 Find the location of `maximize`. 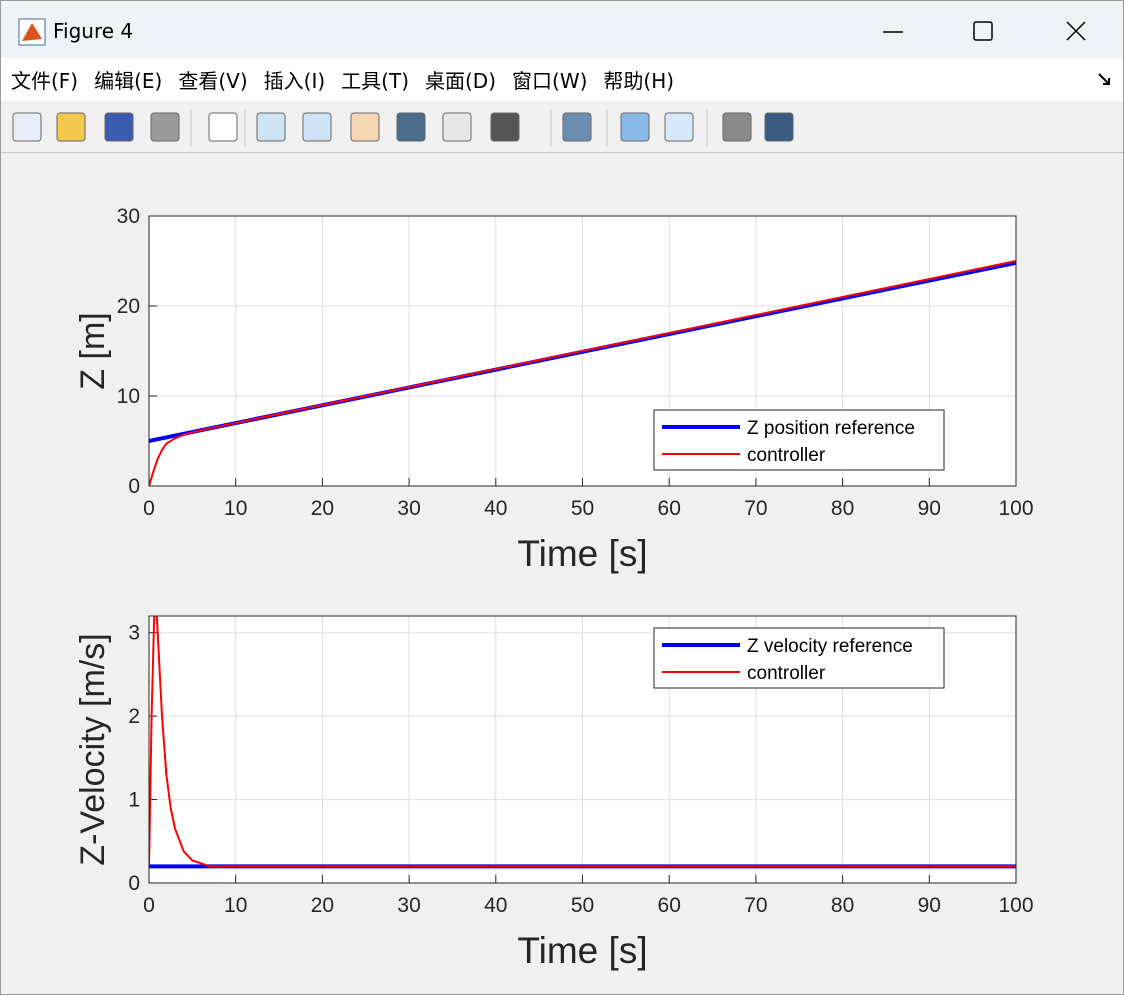

maximize is located at coordinates (983, 31).